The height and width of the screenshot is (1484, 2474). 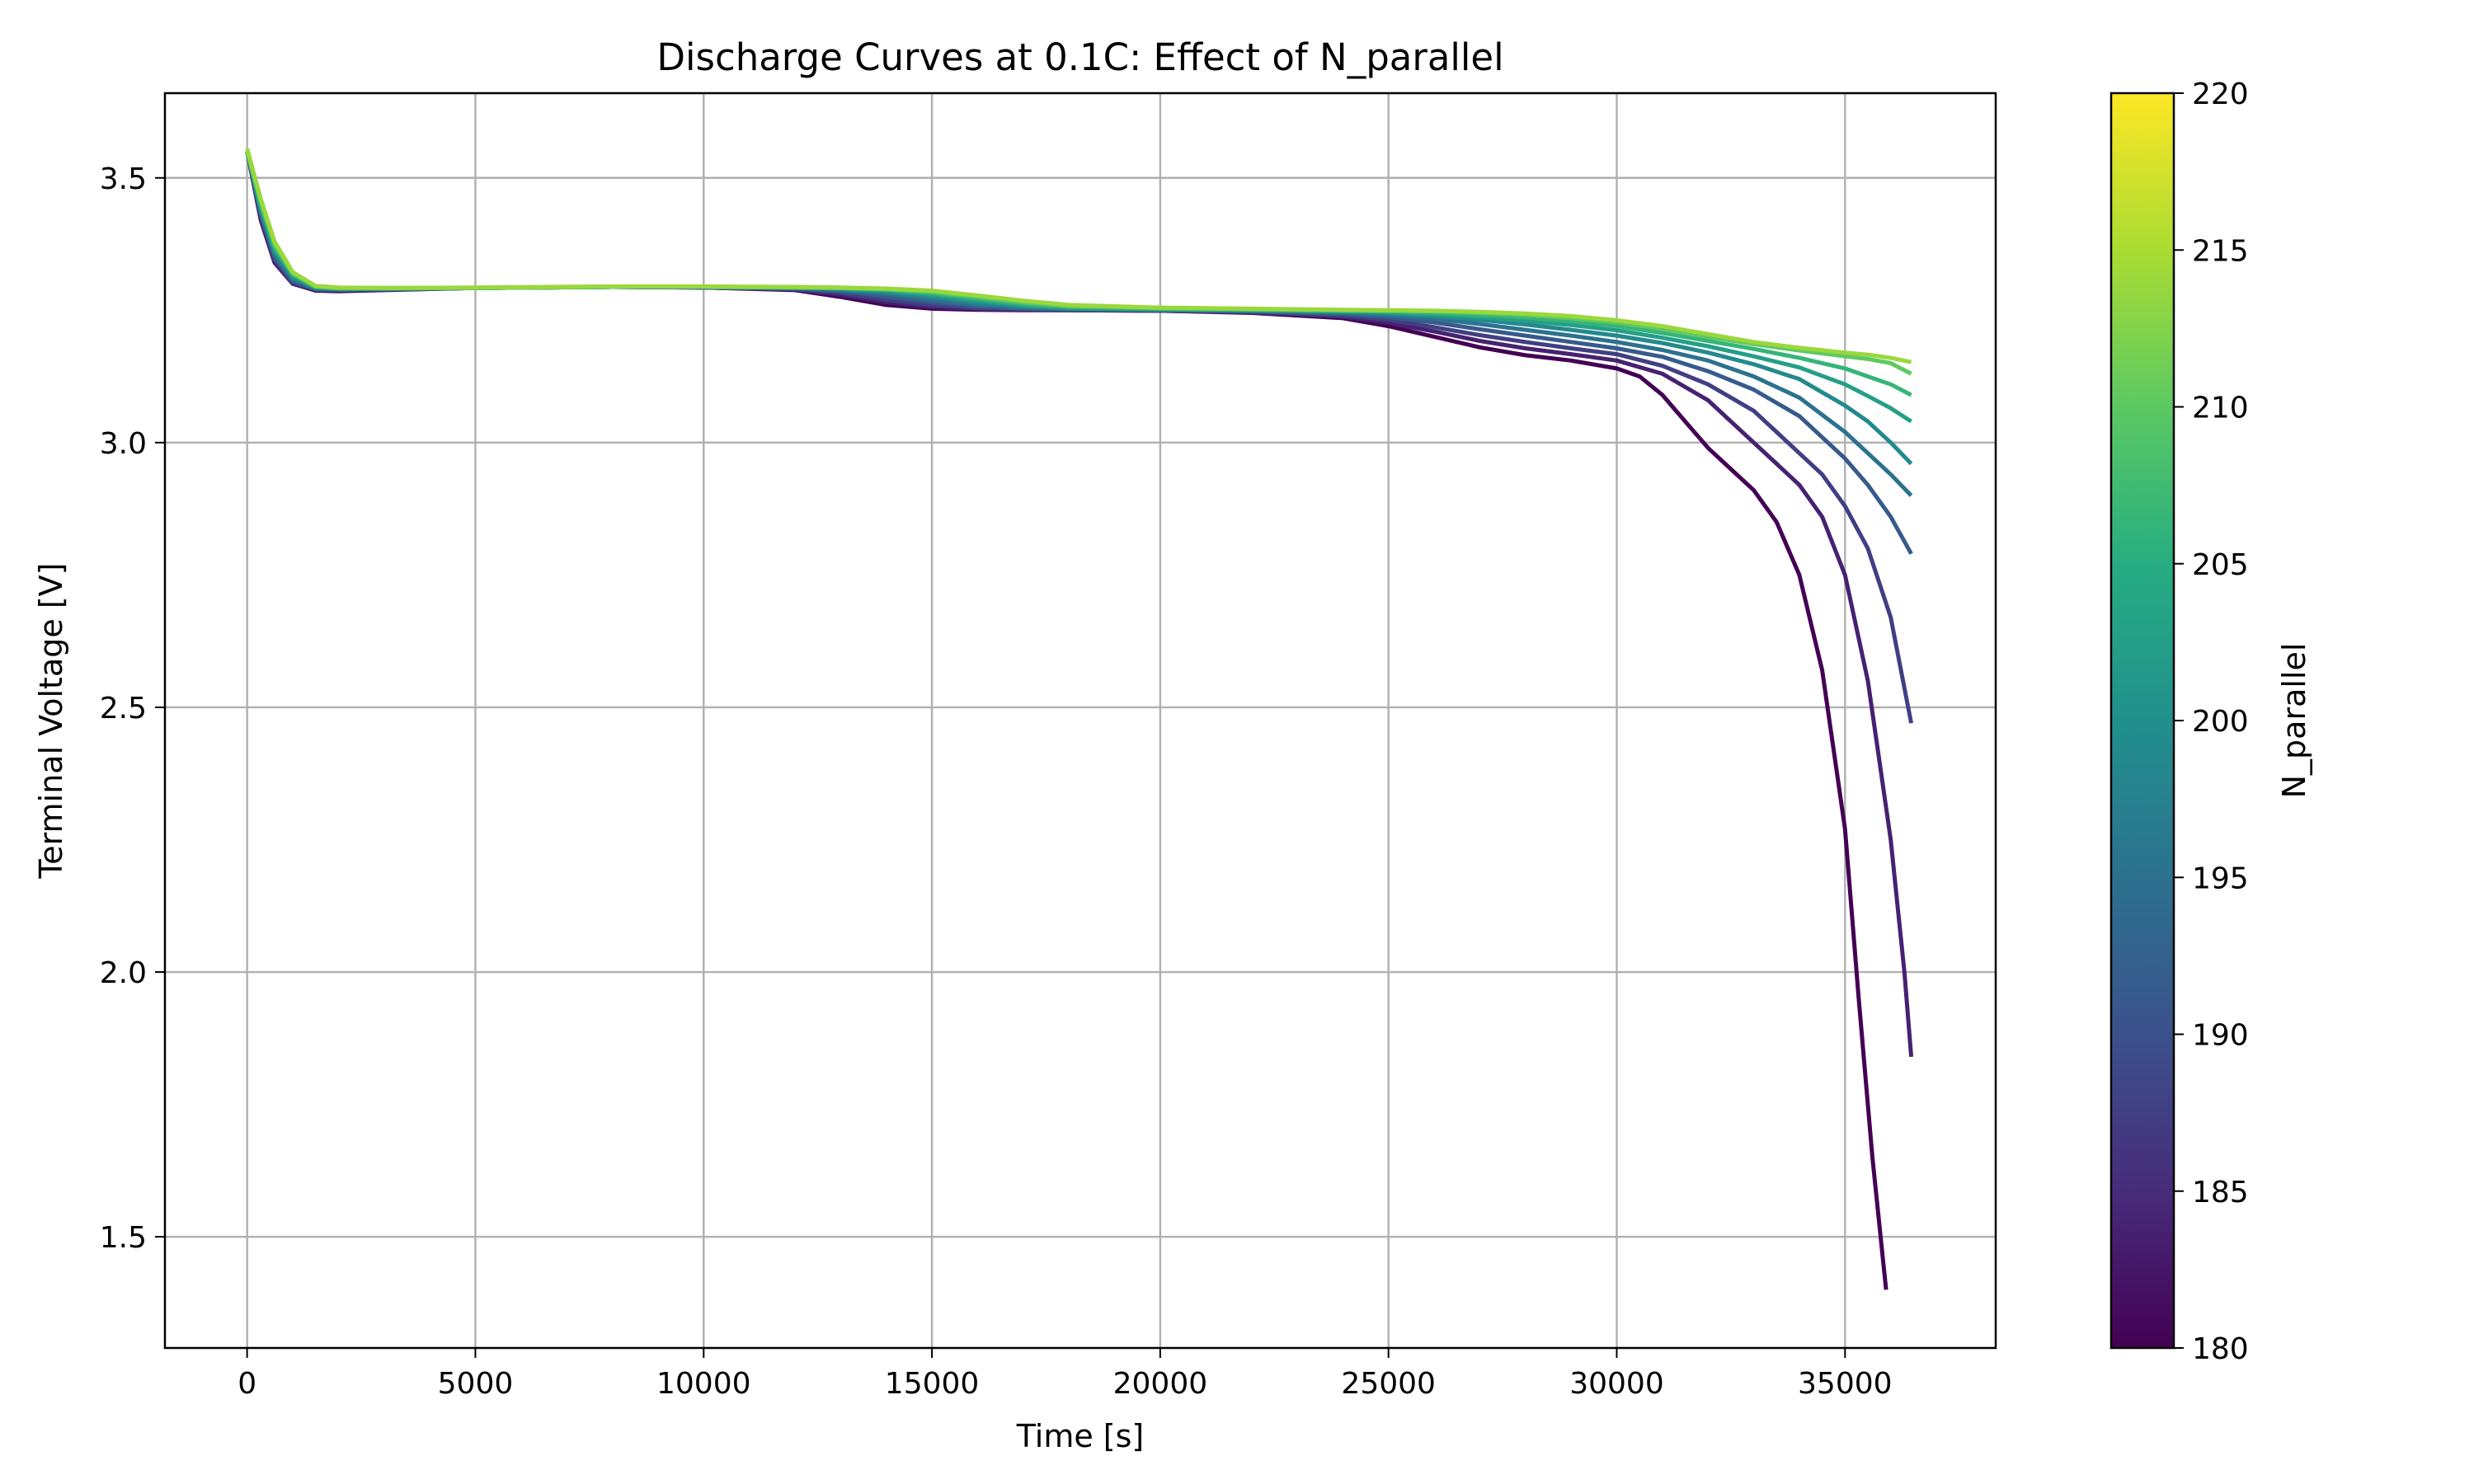 I want to click on colorbar-tick-label: 185, so click(x=2220, y=1192).